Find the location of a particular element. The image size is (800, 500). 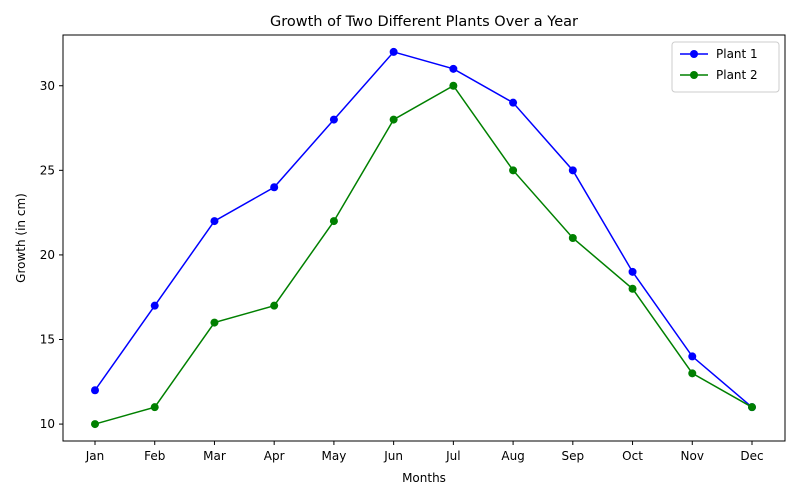

legend: Plant 1 Plant 2 is located at coordinates (725, 67).